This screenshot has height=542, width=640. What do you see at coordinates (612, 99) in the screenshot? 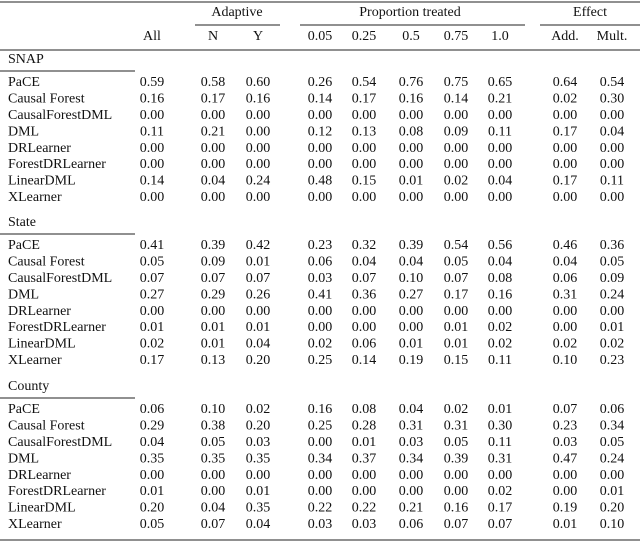
I see `cell: 0.30` at bounding box center [612, 99].